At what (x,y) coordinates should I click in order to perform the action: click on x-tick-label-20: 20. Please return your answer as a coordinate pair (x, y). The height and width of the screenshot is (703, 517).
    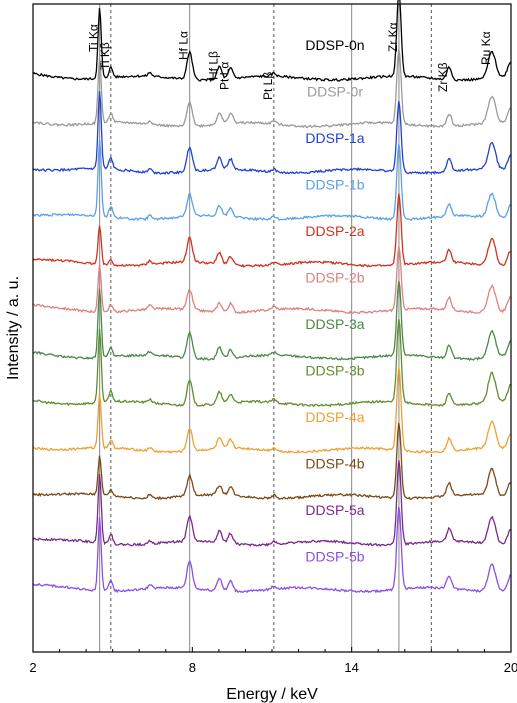
    Looking at the image, I should click on (510, 667).